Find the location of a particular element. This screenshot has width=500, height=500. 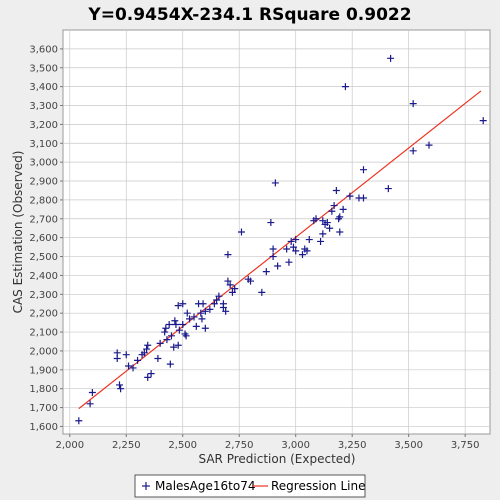

y-tick-label: 1,700 is located at coordinates (43, 408).